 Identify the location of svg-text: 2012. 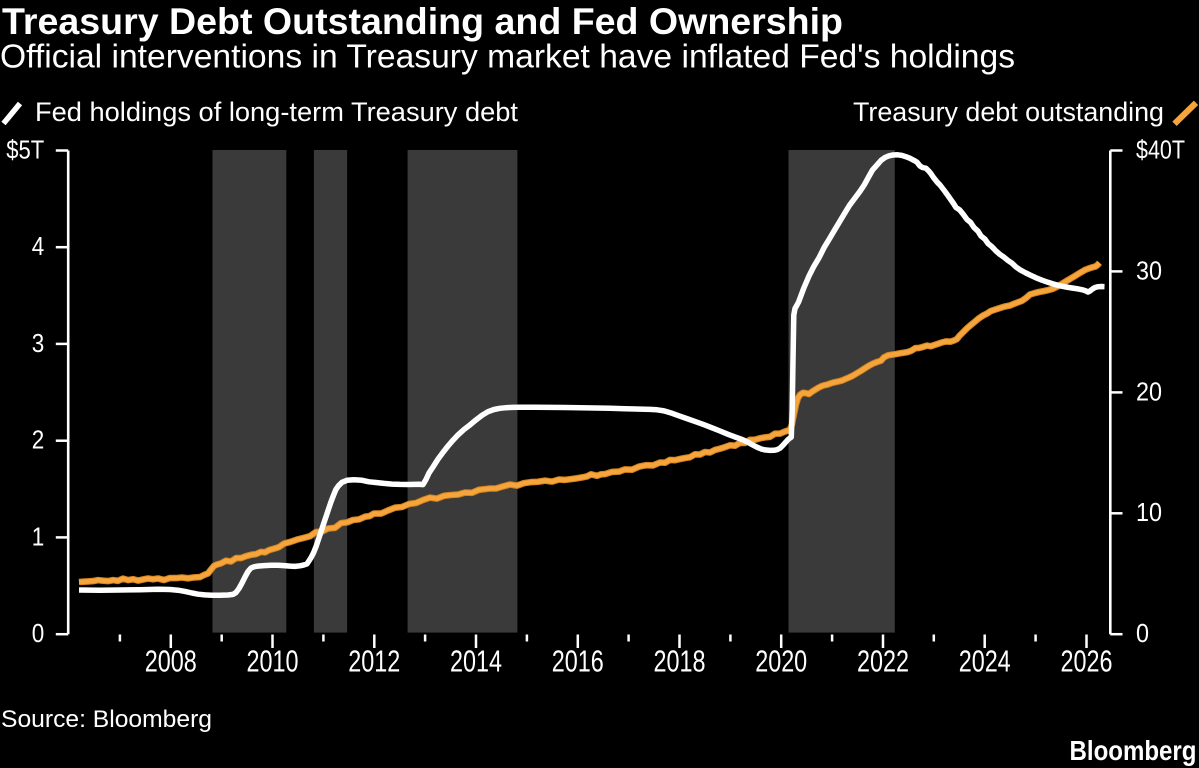
(374, 661).